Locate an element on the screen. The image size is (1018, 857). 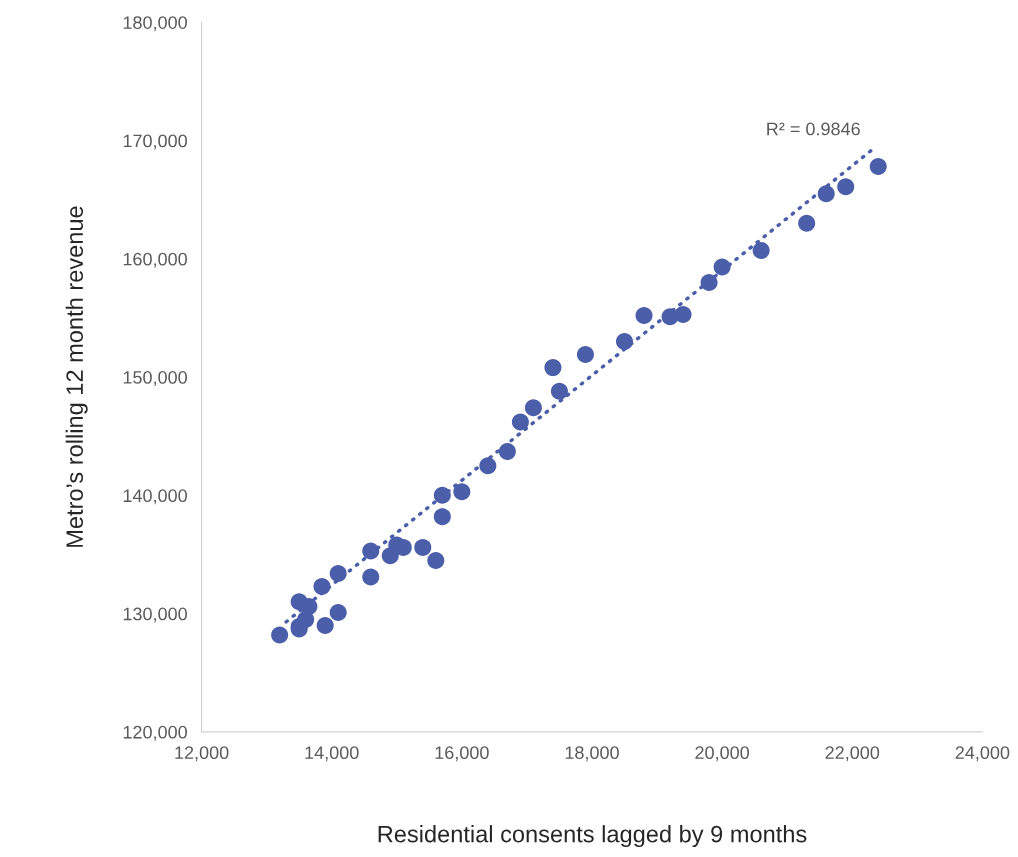
y-tick-label: 170,000 is located at coordinates (155, 142).